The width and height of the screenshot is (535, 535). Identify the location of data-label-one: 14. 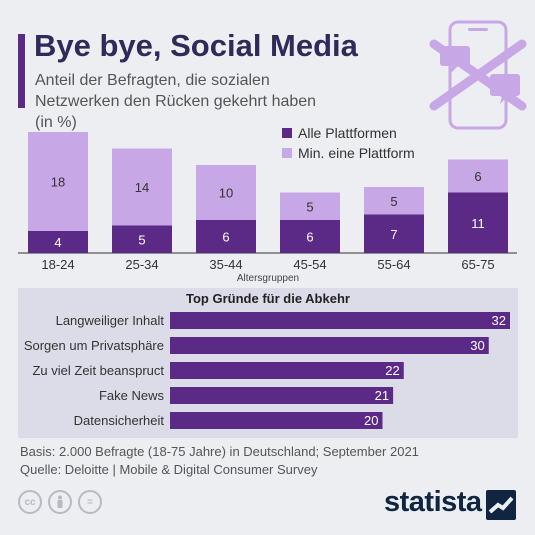
(142, 187).